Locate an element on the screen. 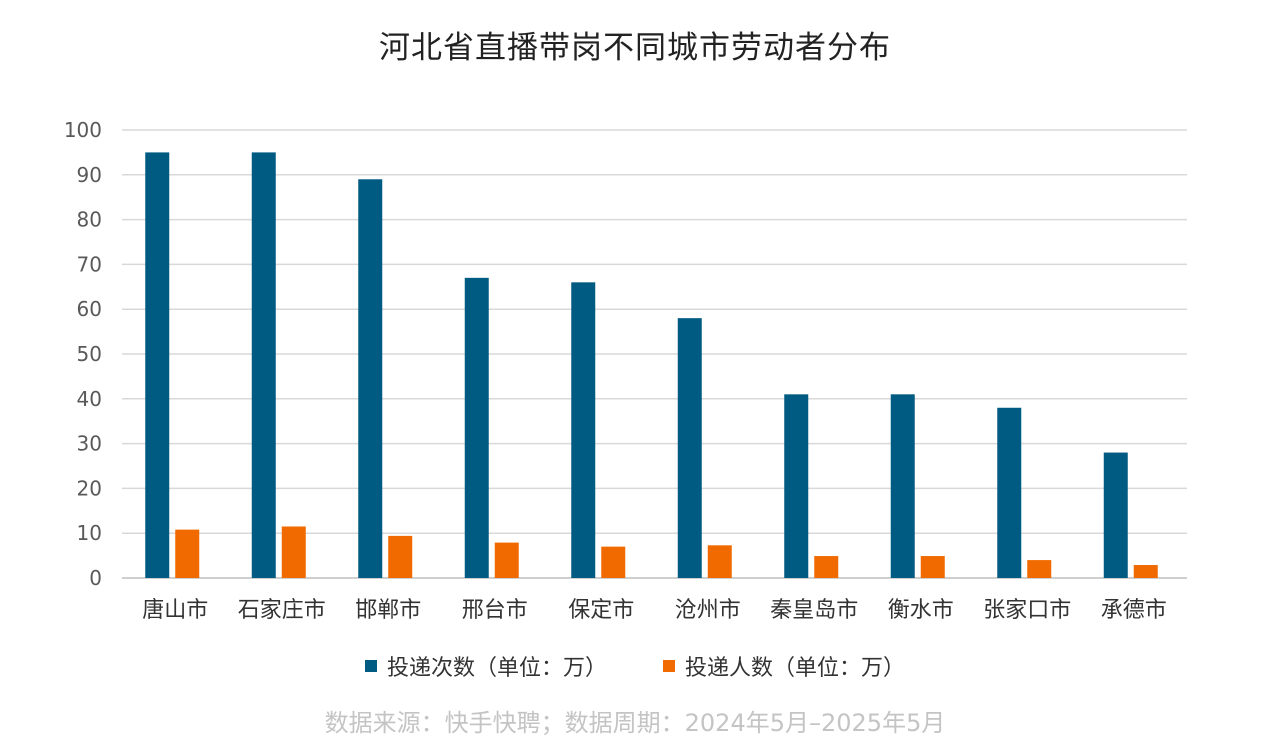  y-tick-label: 20 is located at coordinates (89, 488).